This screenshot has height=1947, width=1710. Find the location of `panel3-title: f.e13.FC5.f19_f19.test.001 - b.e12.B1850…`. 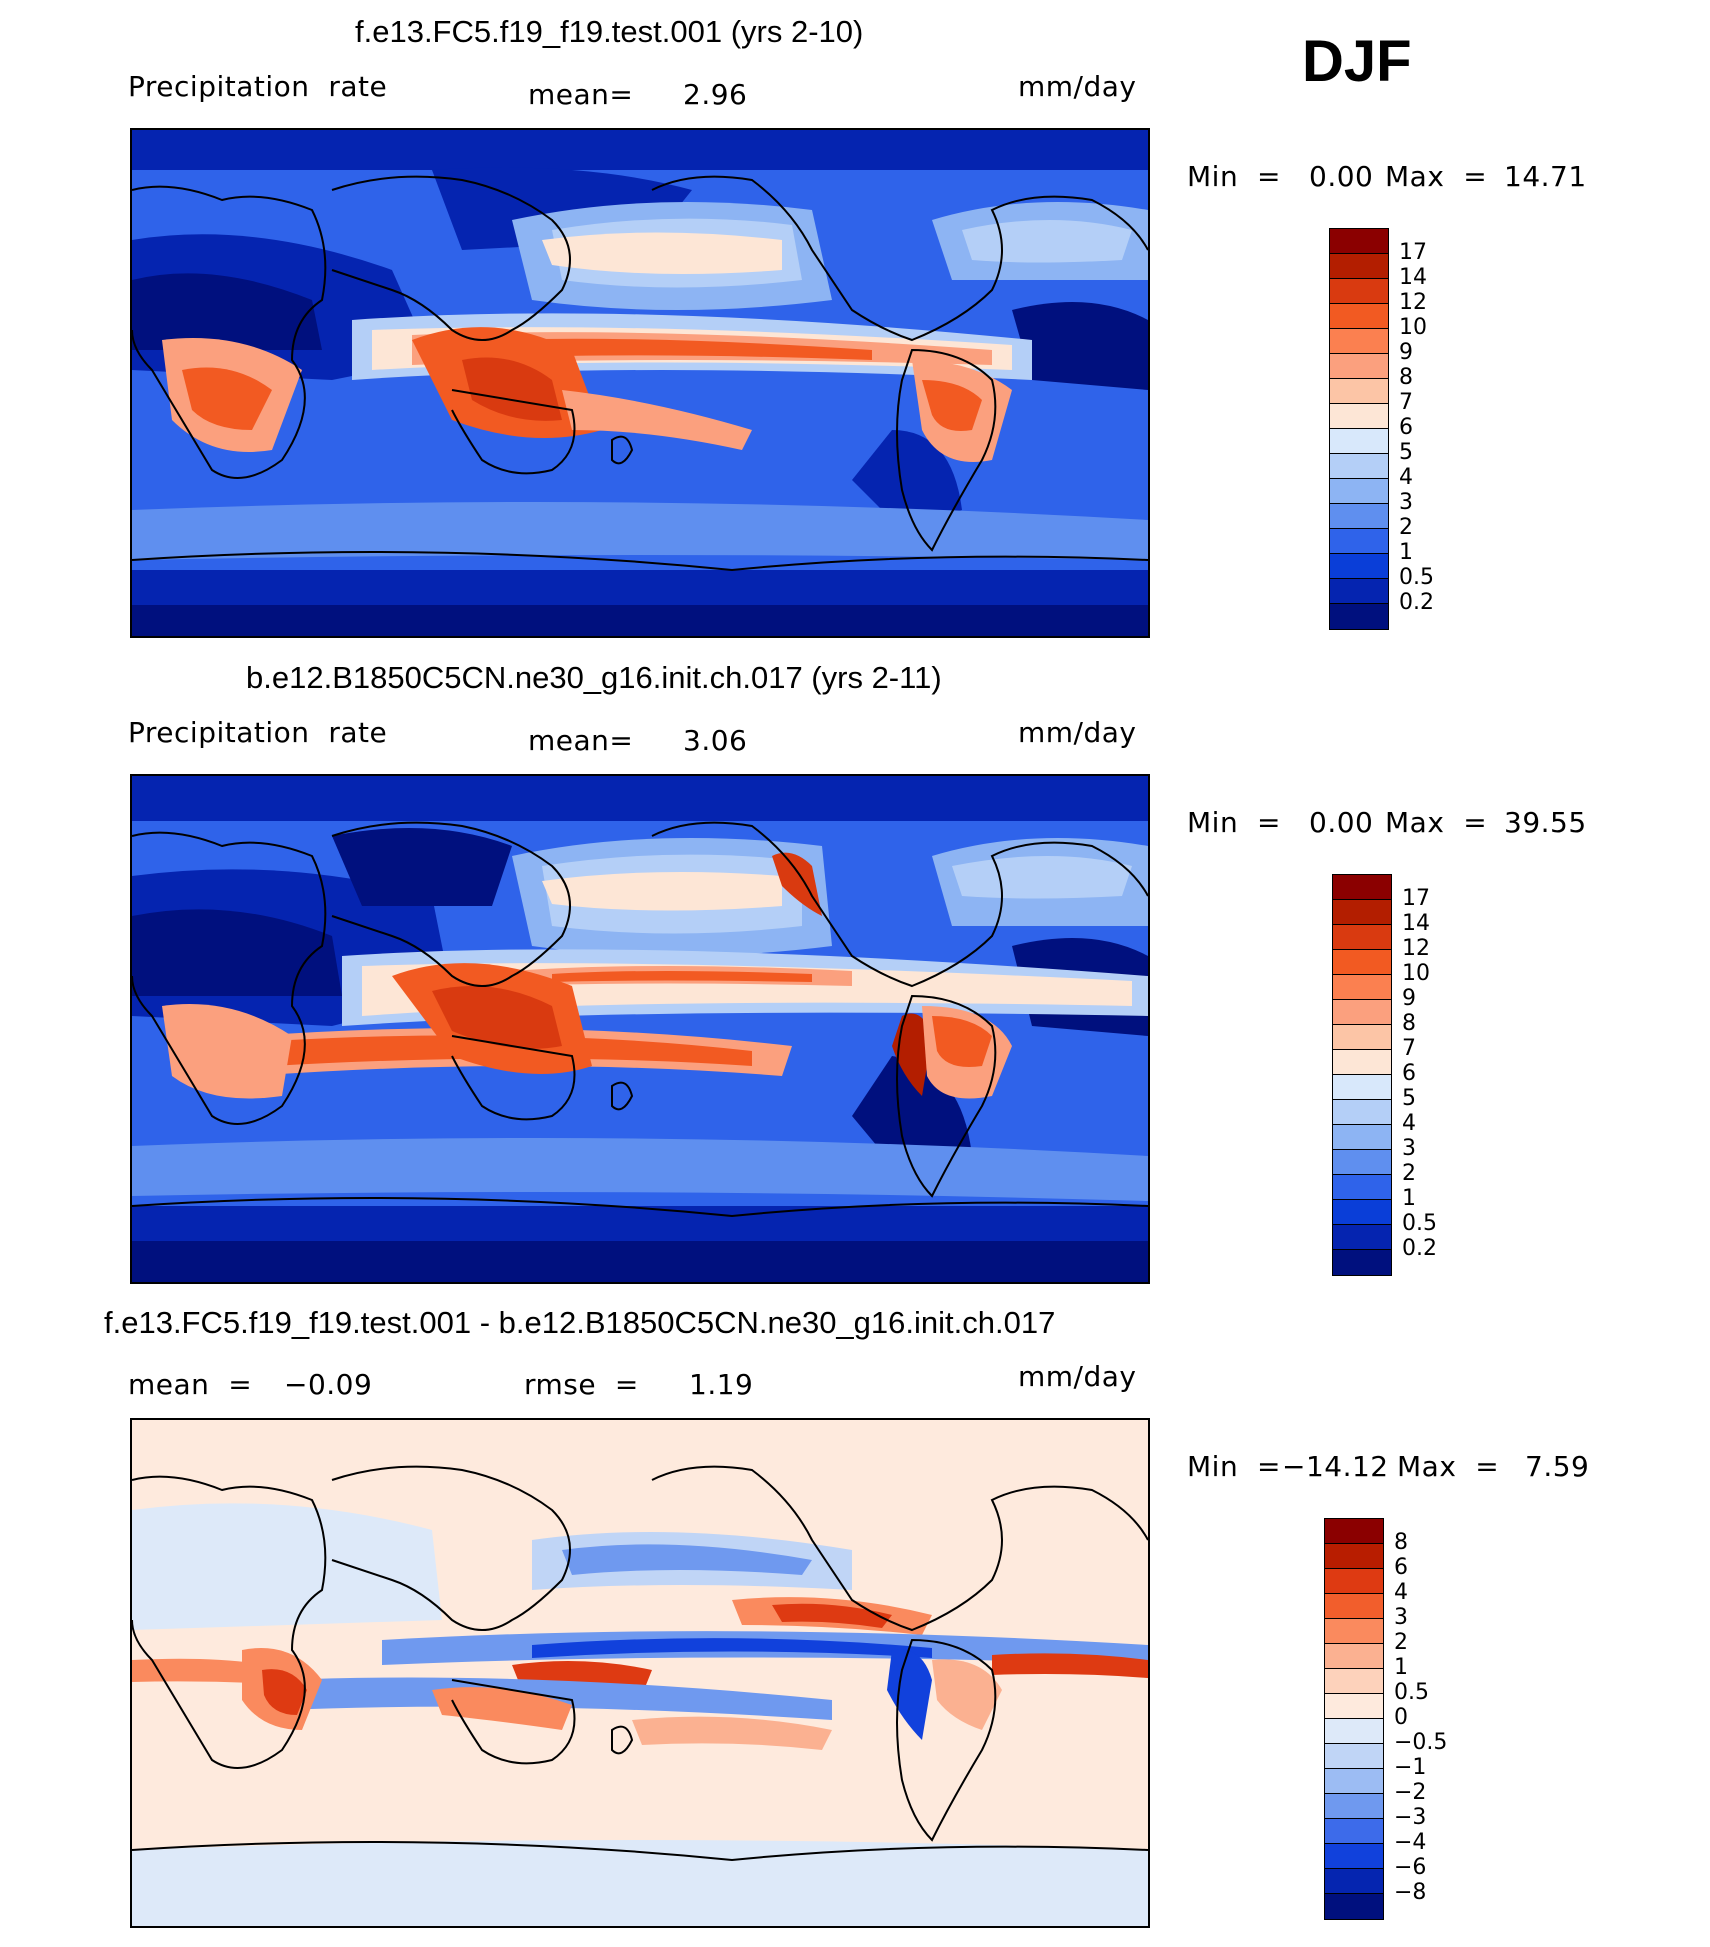

panel3-title: f.e13.FC5.f19_f19.test.001 - b.e12.B1850… is located at coordinates (580, 1322).